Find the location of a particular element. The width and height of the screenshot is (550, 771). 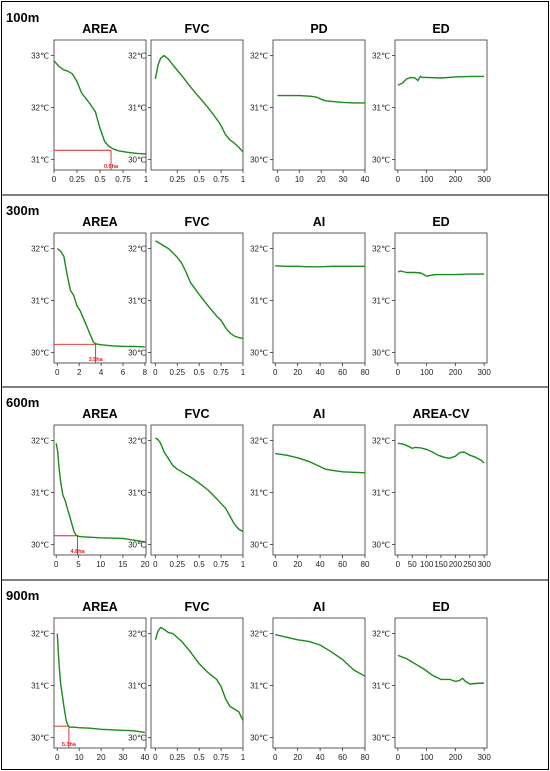

panel-area-row3: AREA 30℃ 31℃ 32℃ 0 5 10 15 20 4.8ha is located at coordinates (90, 488).